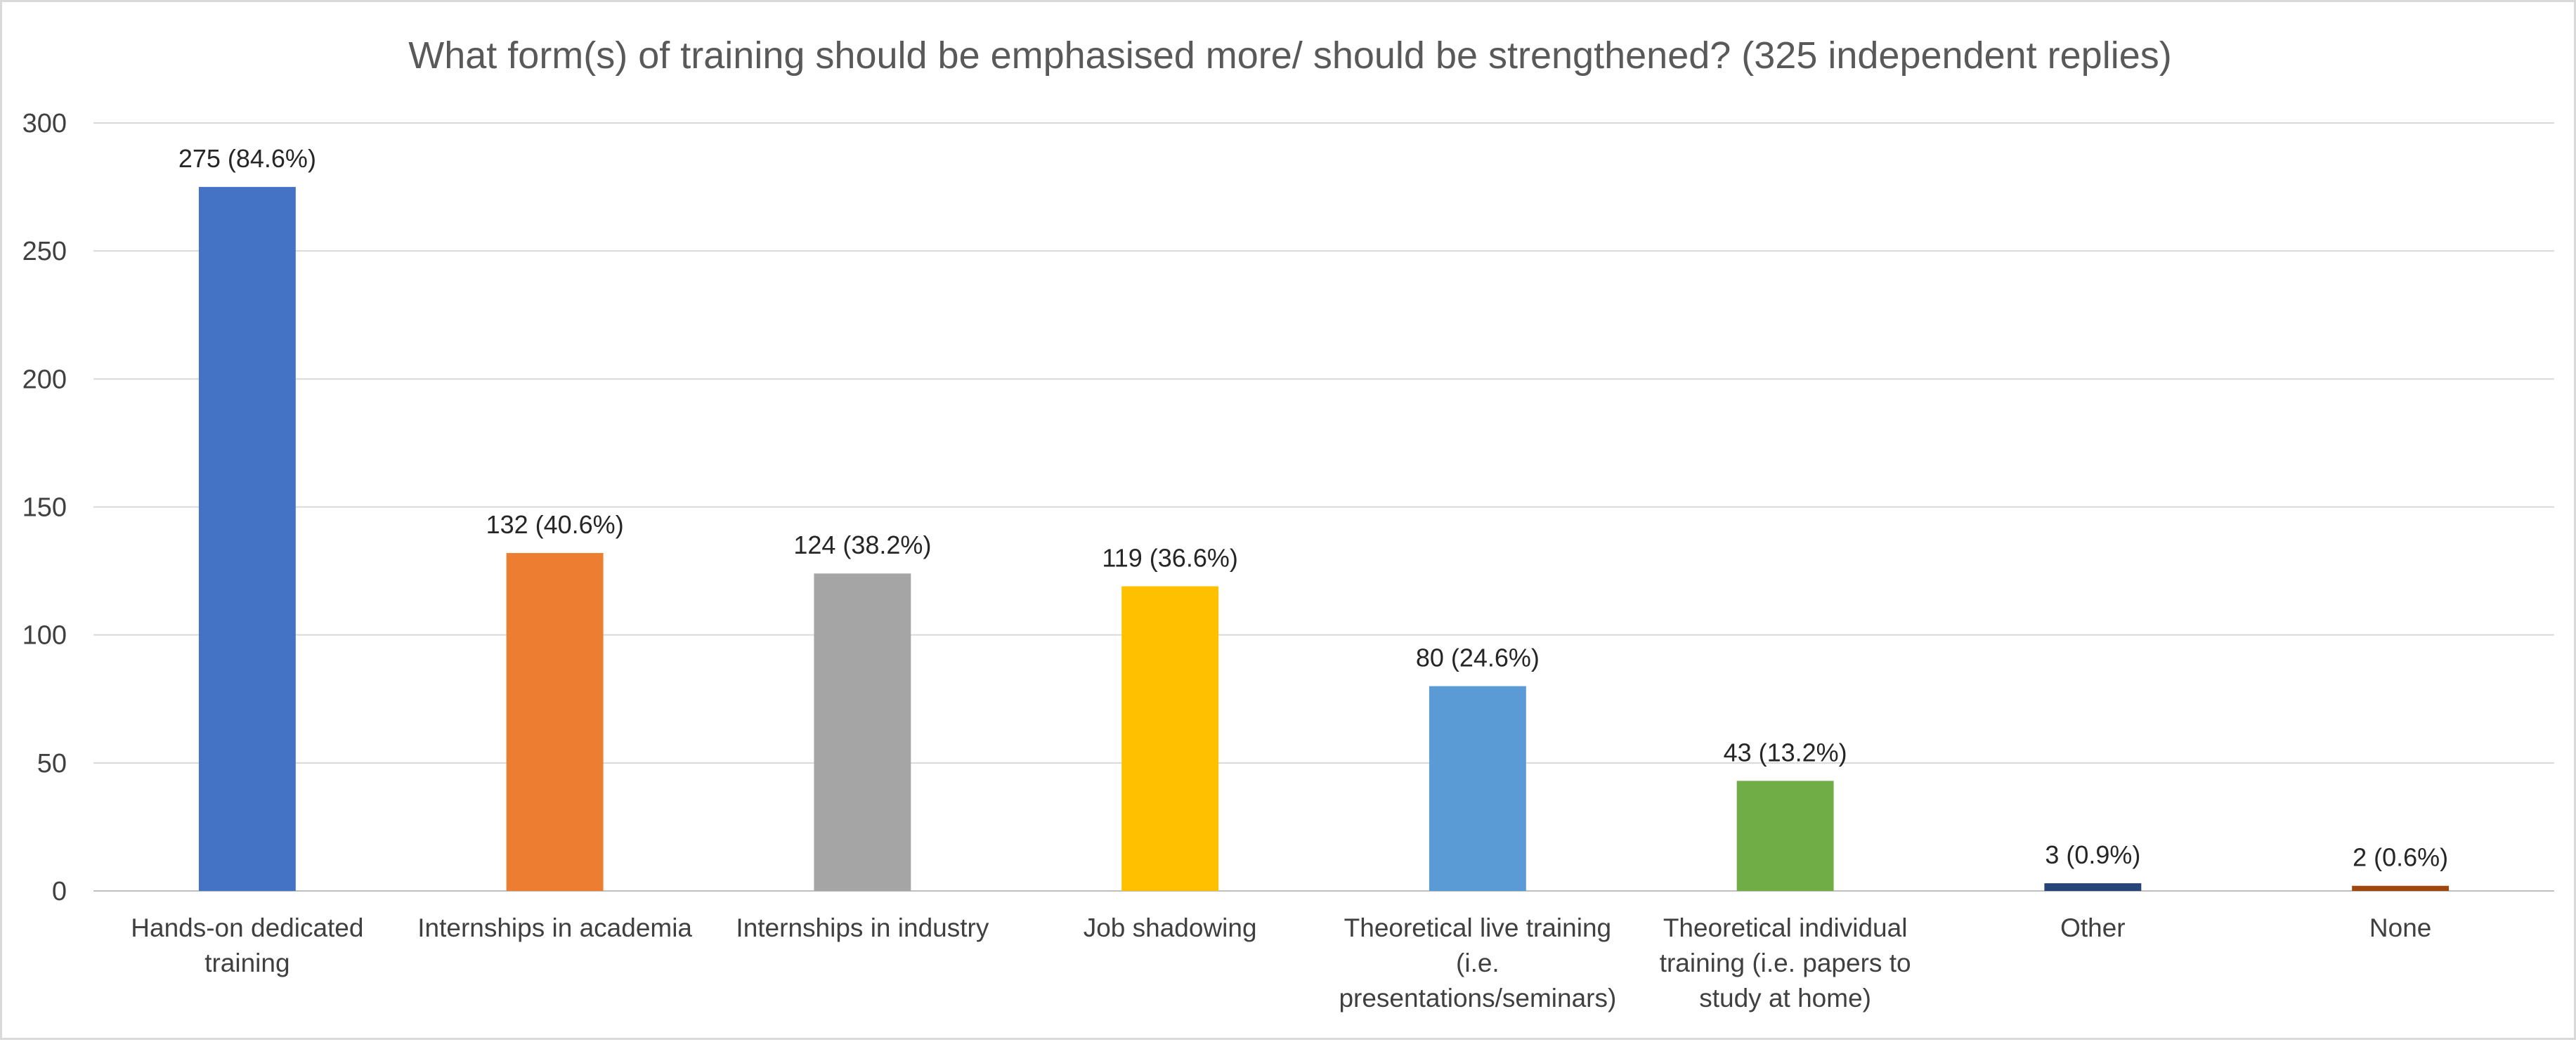 This screenshot has width=2576, height=1042. I want to click on y-tick-label: 50, so click(52, 764).